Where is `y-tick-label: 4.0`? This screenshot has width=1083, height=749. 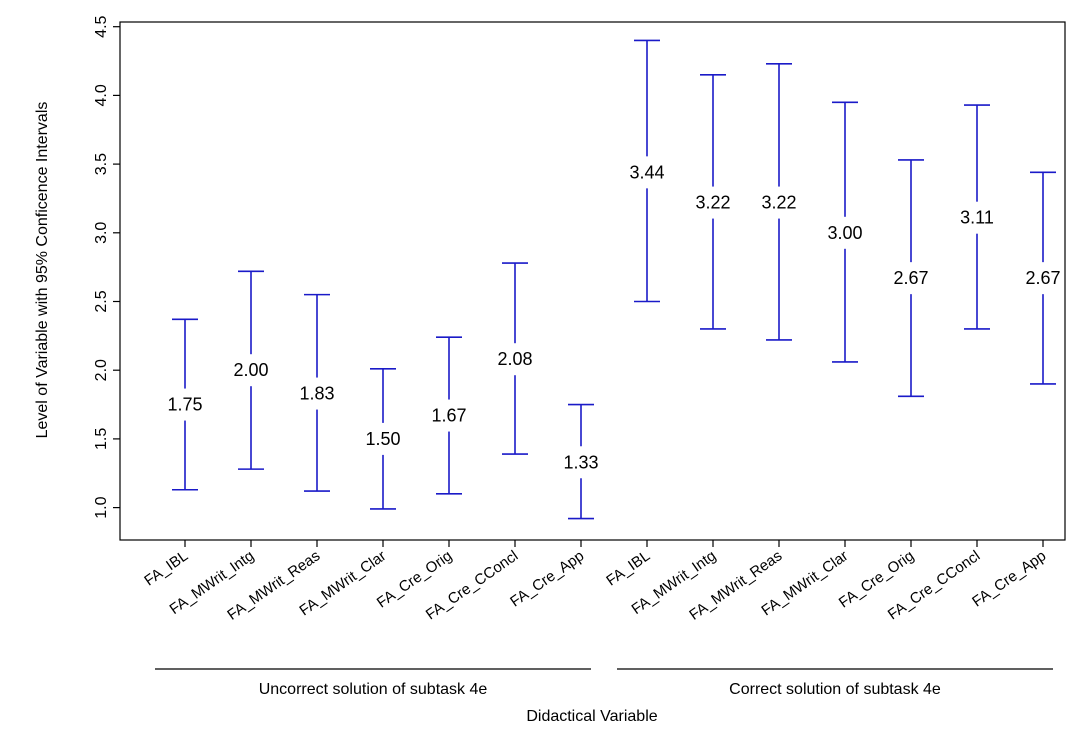
y-tick-label: 4.0 is located at coordinates (101, 95).